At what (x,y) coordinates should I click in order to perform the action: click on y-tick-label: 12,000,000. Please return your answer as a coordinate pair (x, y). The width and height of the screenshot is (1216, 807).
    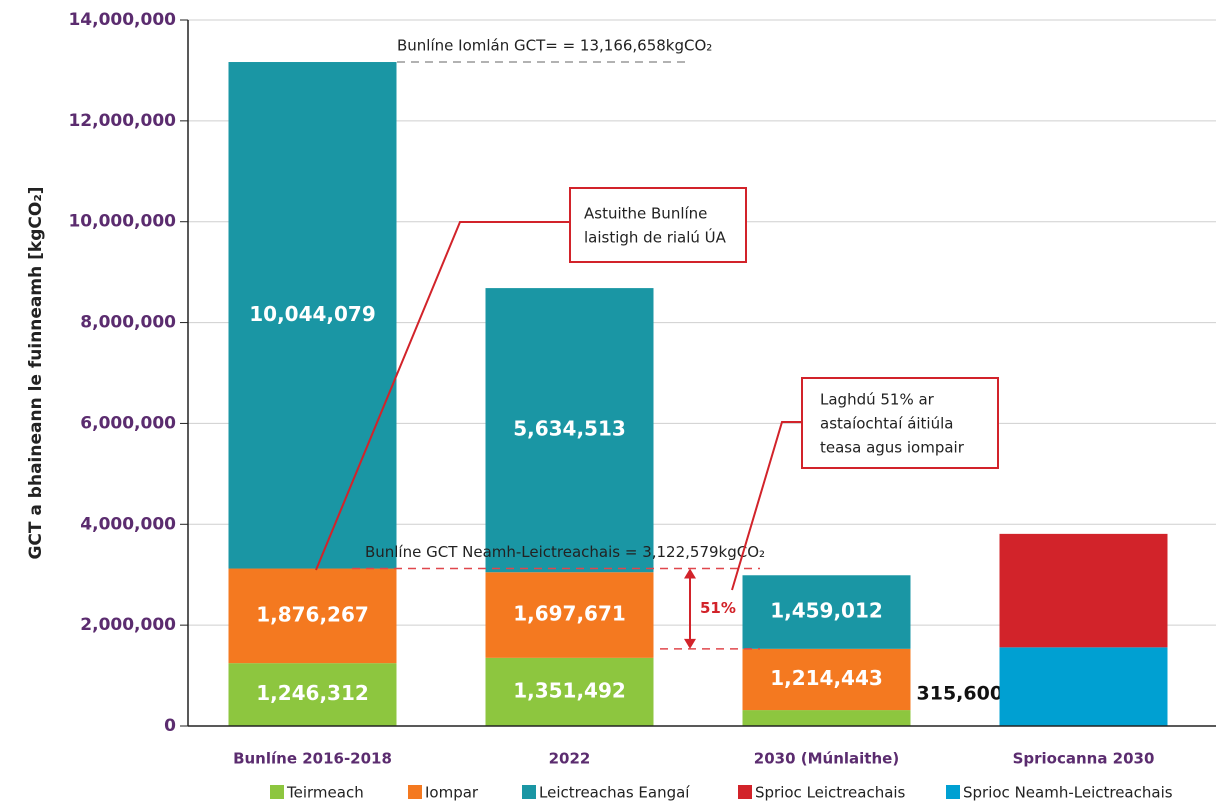
    Looking at the image, I should click on (122, 121).